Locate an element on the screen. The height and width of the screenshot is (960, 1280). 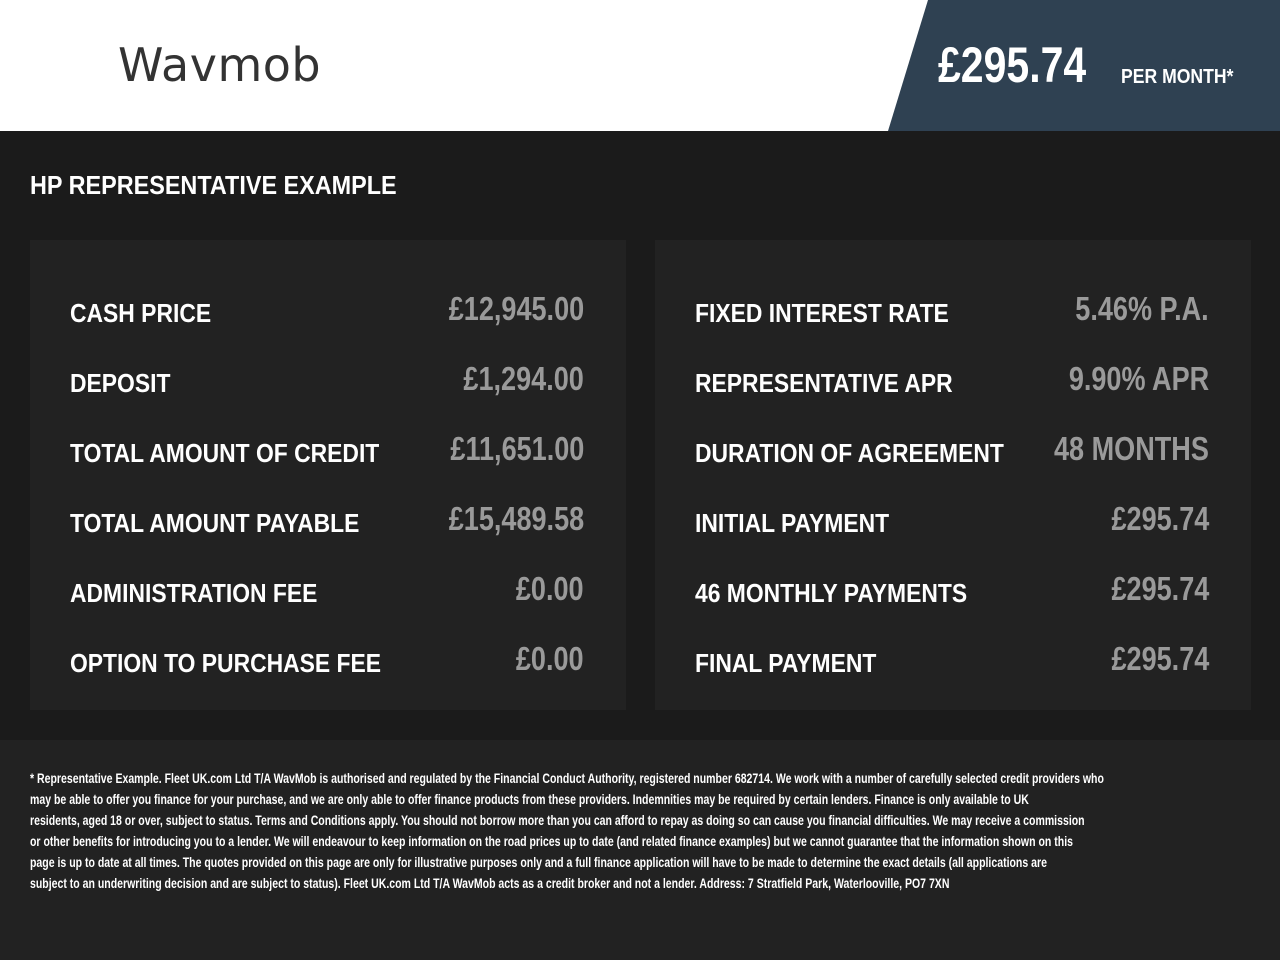
monthly-price: £295.74 is located at coordinates (1012, 65).